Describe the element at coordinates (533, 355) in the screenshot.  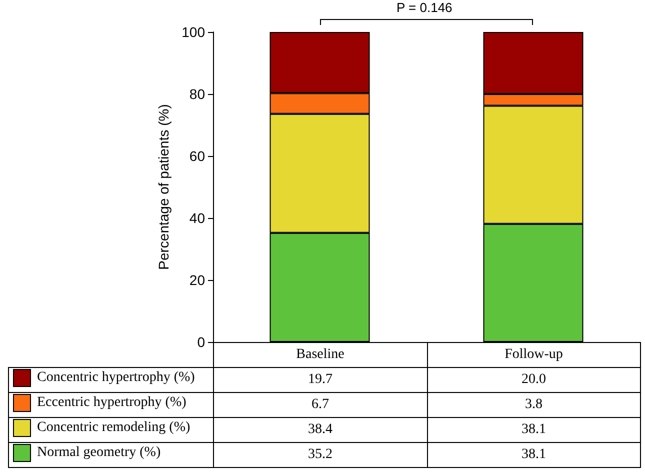
I see `x-tick-label: Follow-up` at that location.